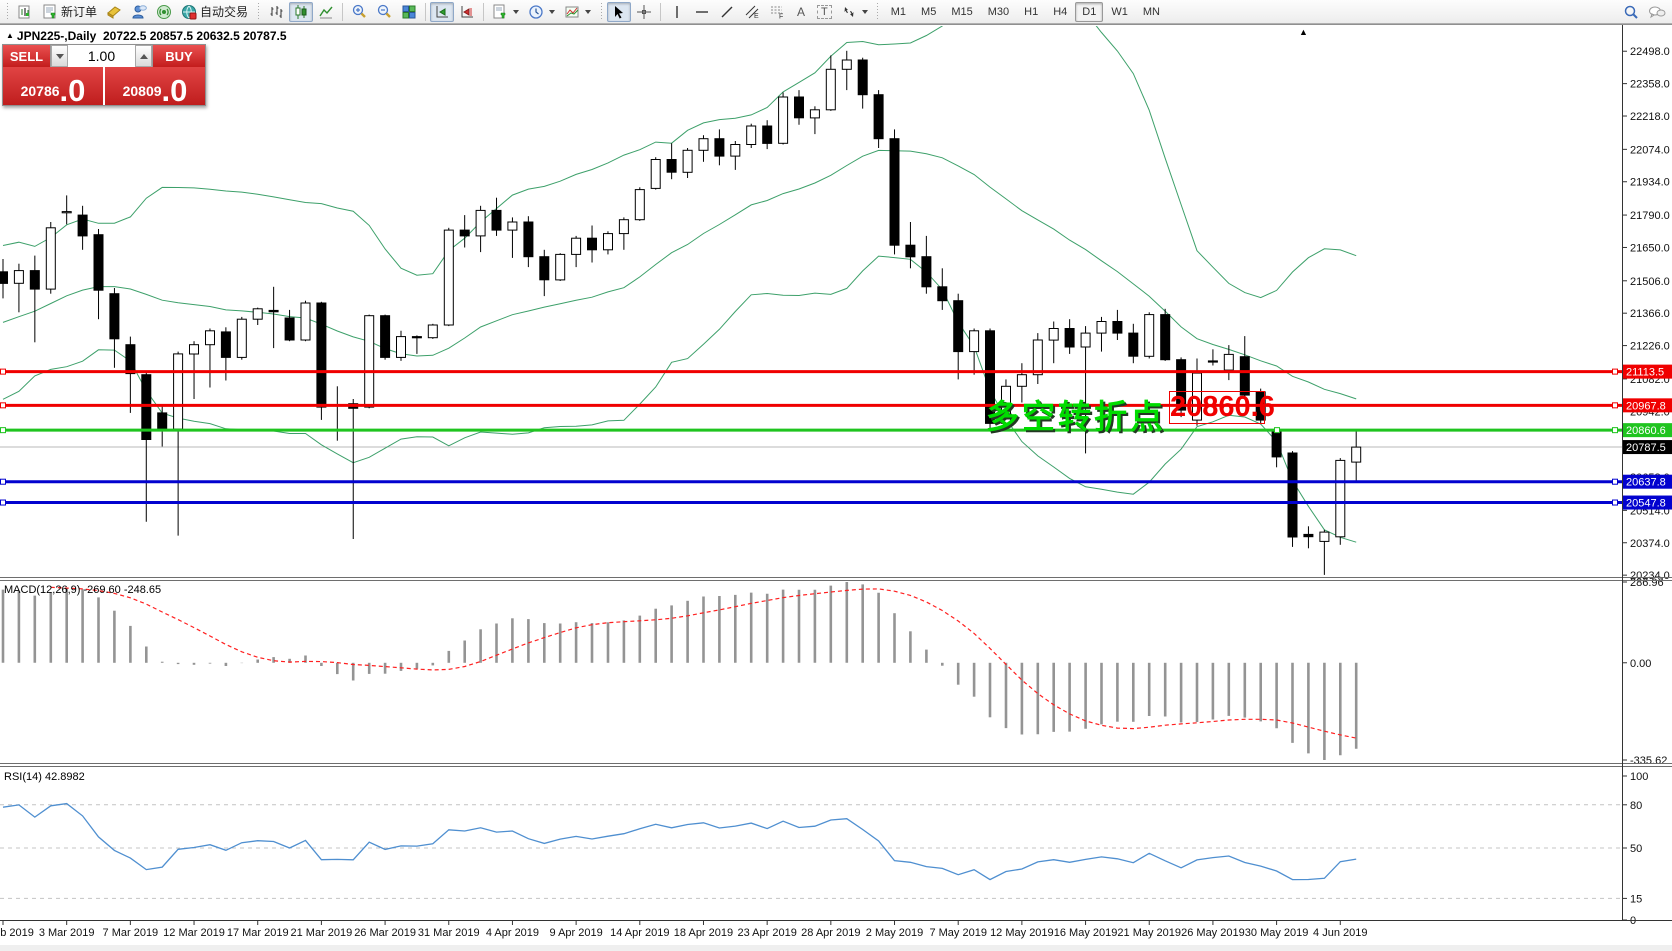 The image size is (1672, 951). Describe the element at coordinates (1650, 347) in the screenshot. I see `svg-text: 21226.0` at that location.